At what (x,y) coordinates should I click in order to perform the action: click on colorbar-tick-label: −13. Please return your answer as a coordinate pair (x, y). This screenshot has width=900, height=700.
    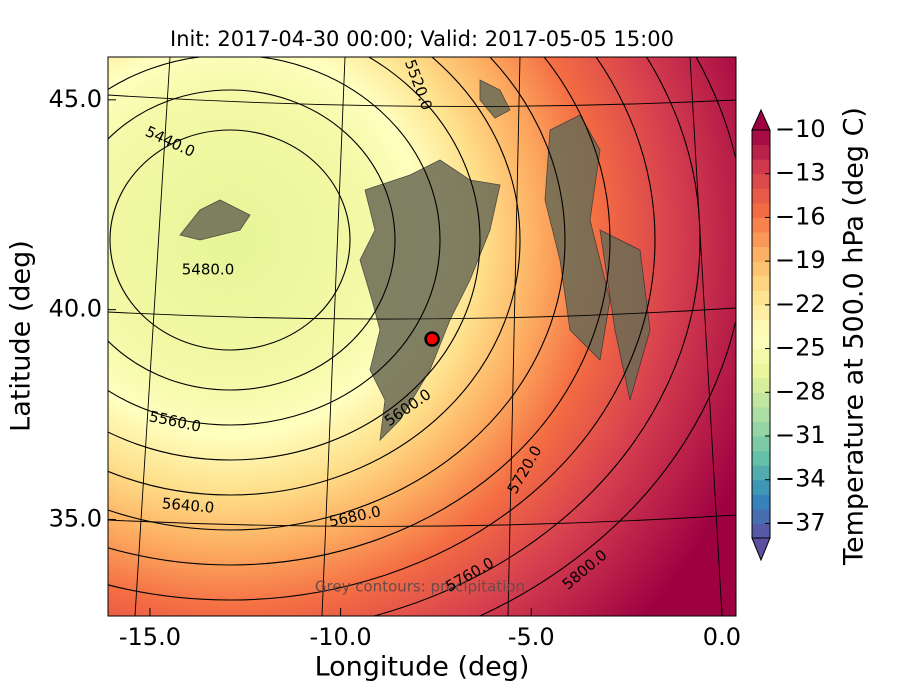
    Looking at the image, I should click on (800, 173).